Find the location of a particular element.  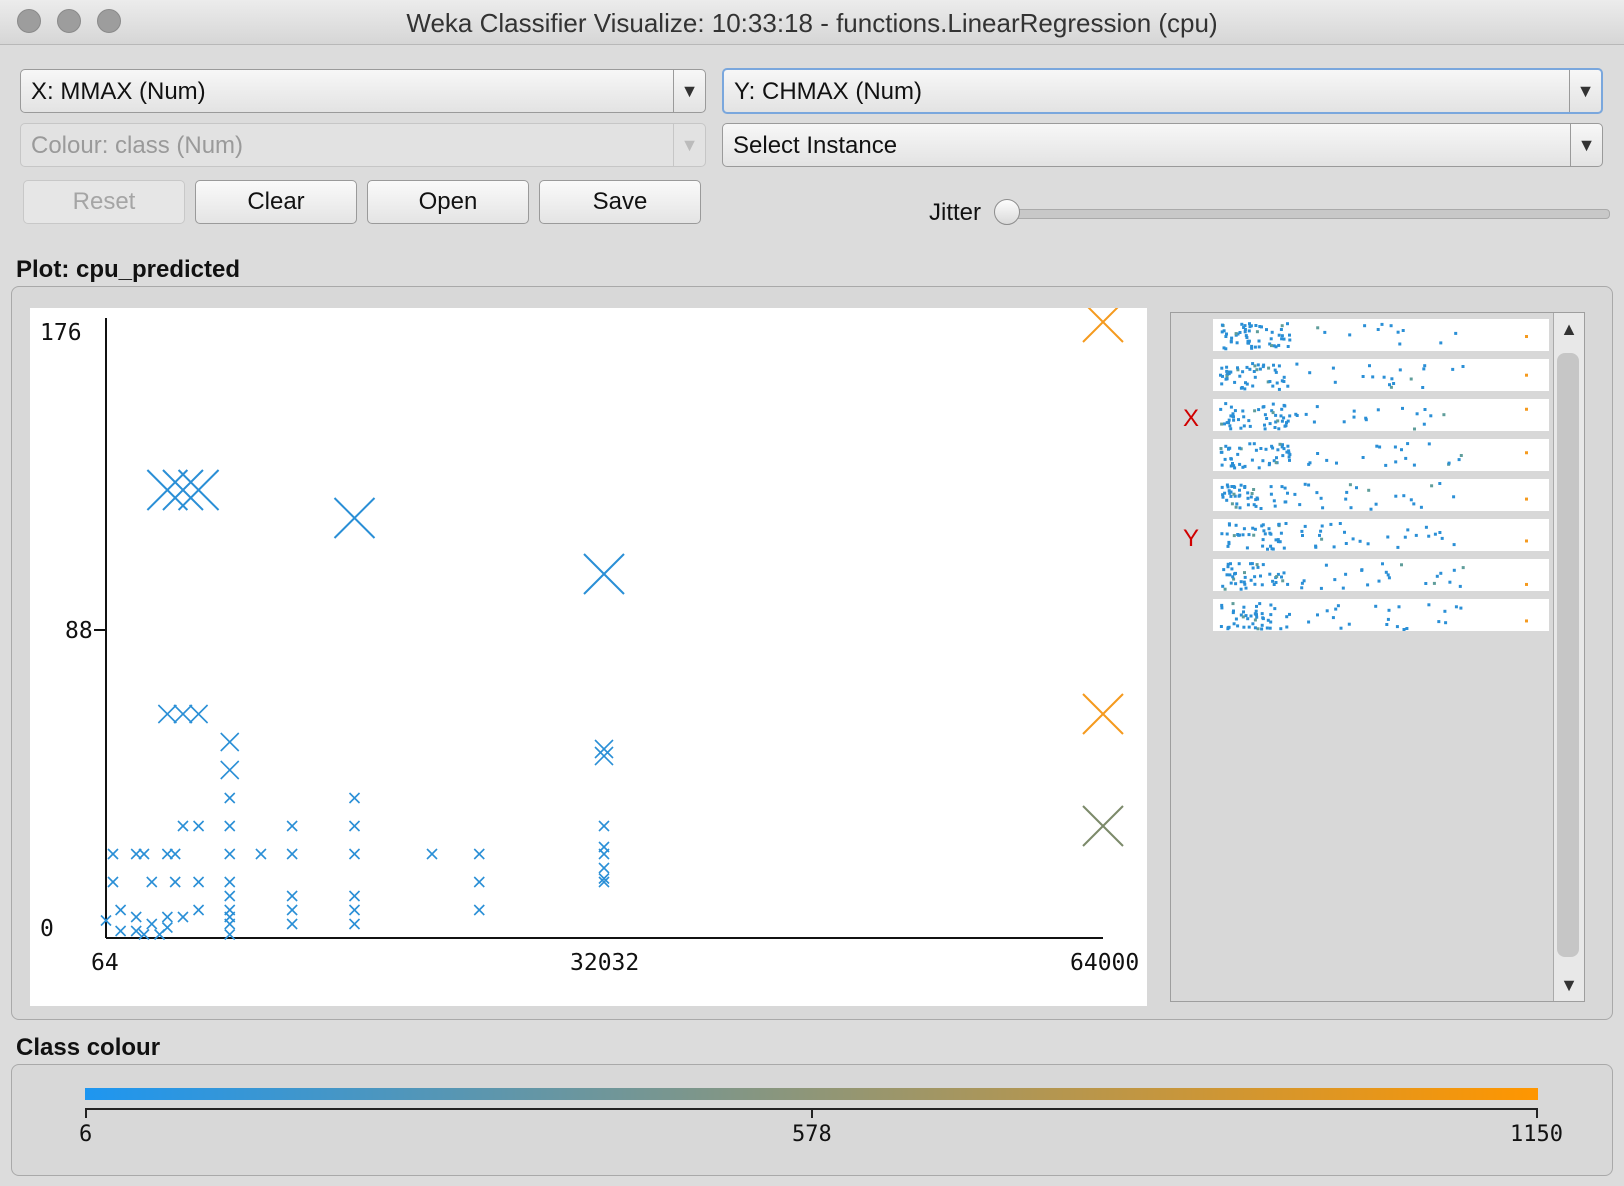

jitter-slider is located at coordinates (1306, 214).